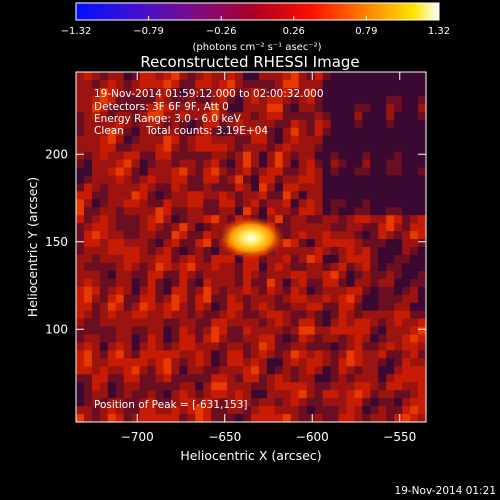 The image size is (500, 500). I want to click on colorbar-tick-label: 1.32, so click(439, 31).